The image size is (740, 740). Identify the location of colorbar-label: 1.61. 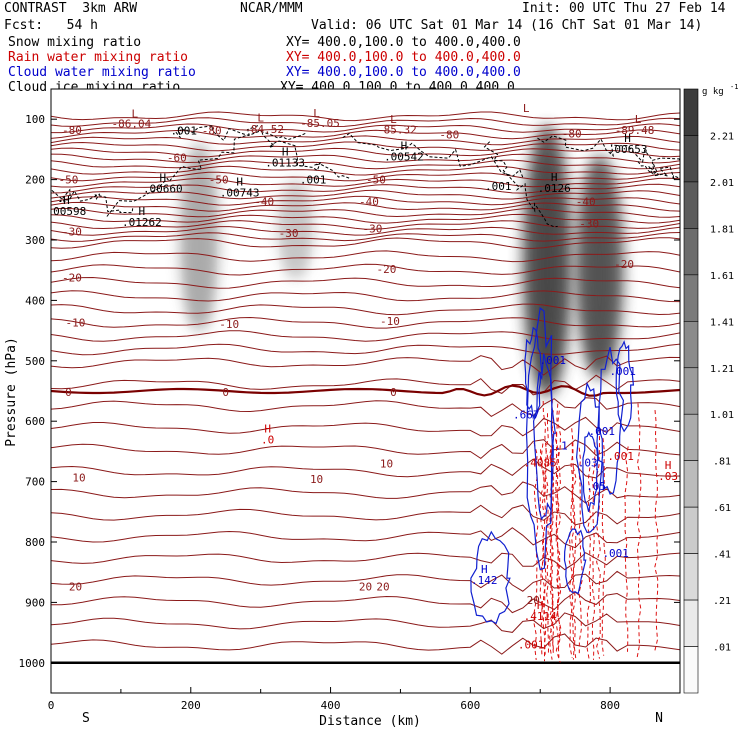
(722, 276).